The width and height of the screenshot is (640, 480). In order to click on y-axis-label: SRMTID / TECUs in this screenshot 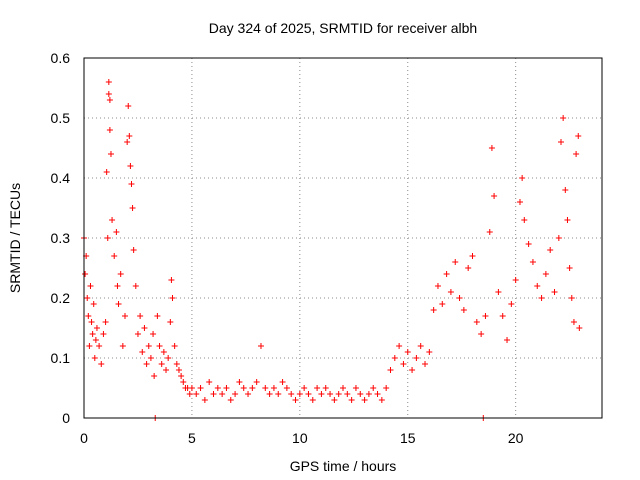, I will do `click(15, 238)`.